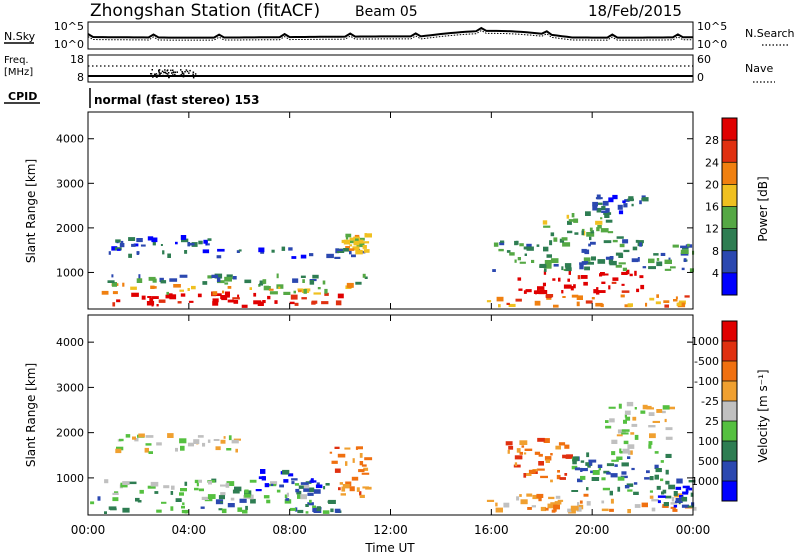 The width and height of the screenshot is (800, 558). What do you see at coordinates (88, 530) in the screenshot?
I see `x-tick-label: 00:00` at bounding box center [88, 530].